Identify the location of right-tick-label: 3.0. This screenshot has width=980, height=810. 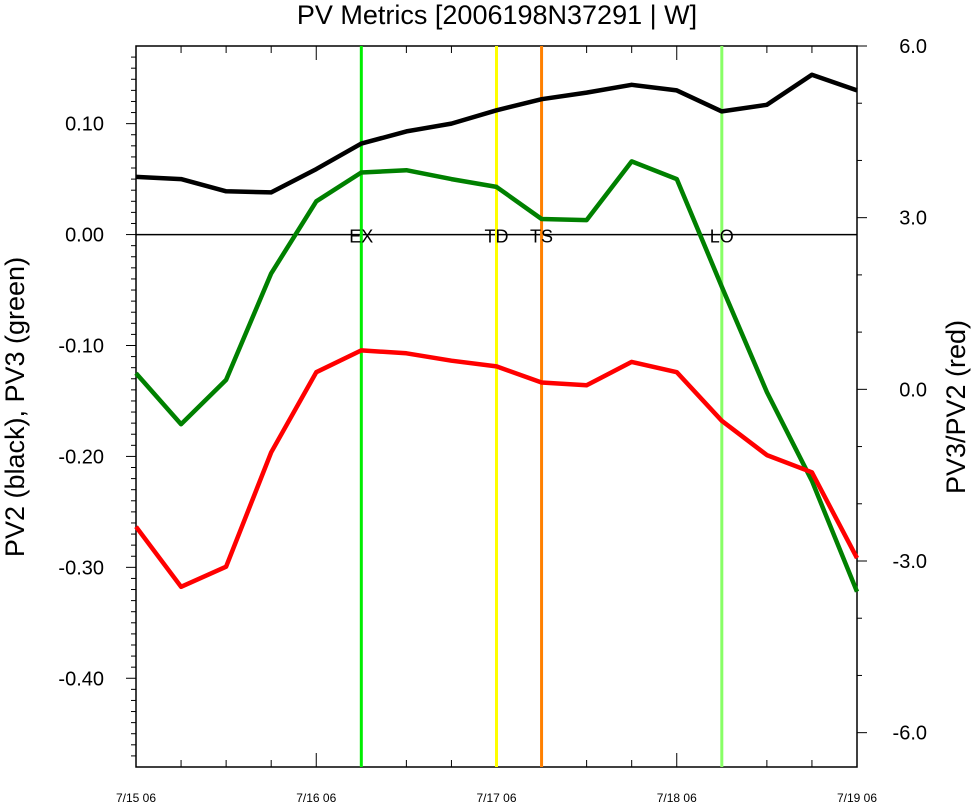
(913, 219).